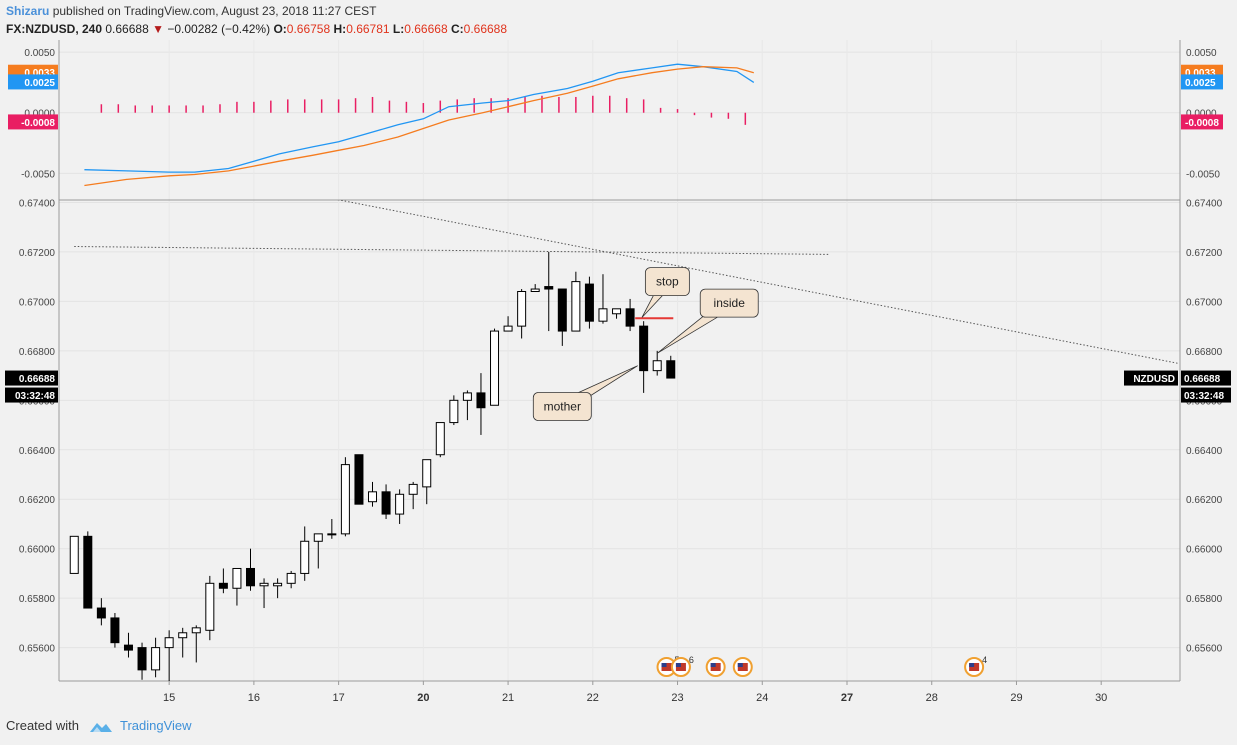  I want to click on down-arrow-icon: ▼, so click(158, 29).